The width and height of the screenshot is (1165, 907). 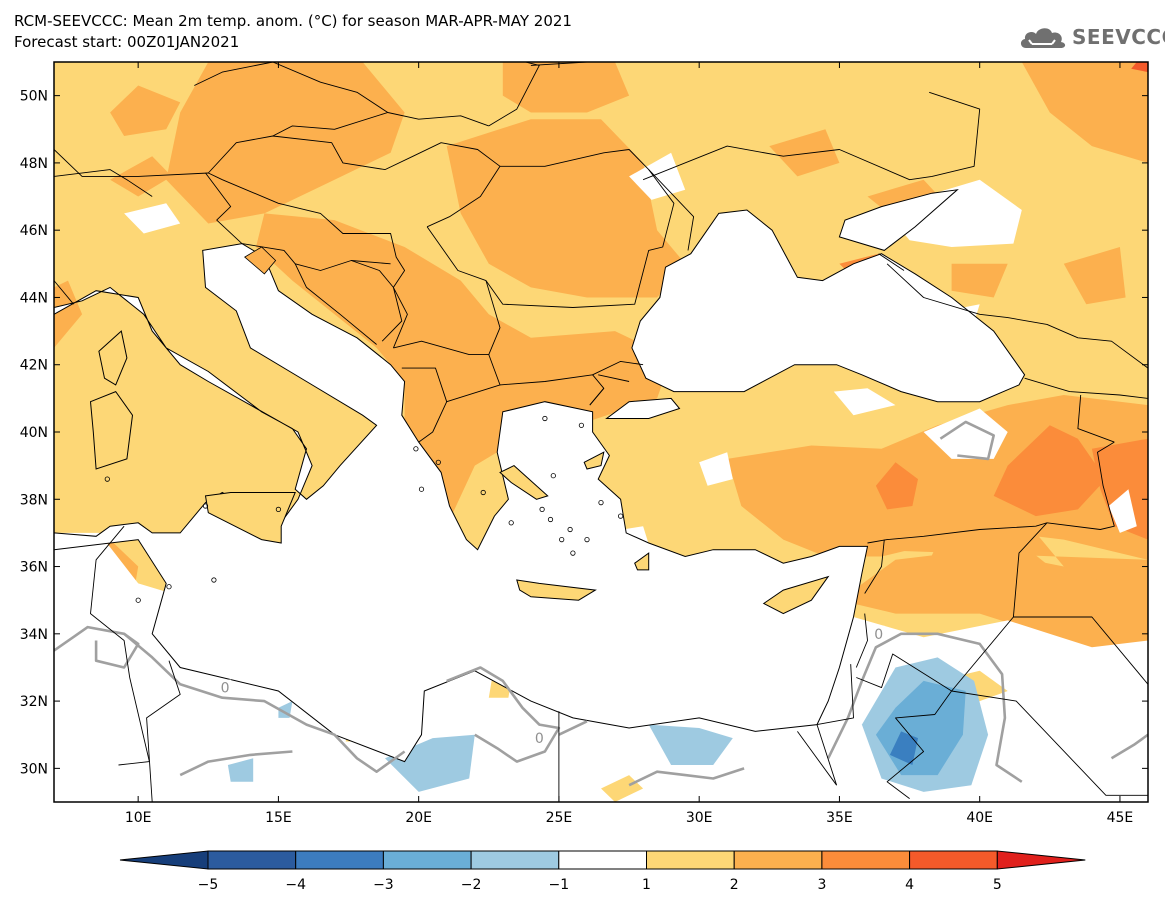 What do you see at coordinates (34, 433) in the screenshot?
I see `lat-tick-label: 40N` at bounding box center [34, 433].